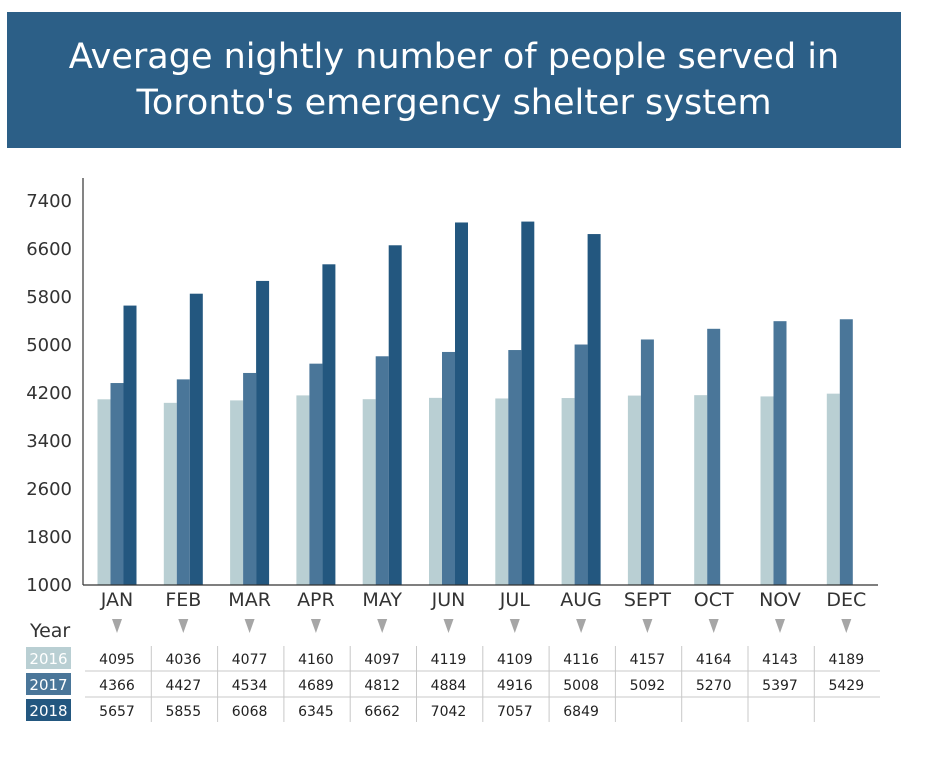  What do you see at coordinates (515, 467) in the screenshot?
I see `bar-2017-jul` at bounding box center [515, 467].